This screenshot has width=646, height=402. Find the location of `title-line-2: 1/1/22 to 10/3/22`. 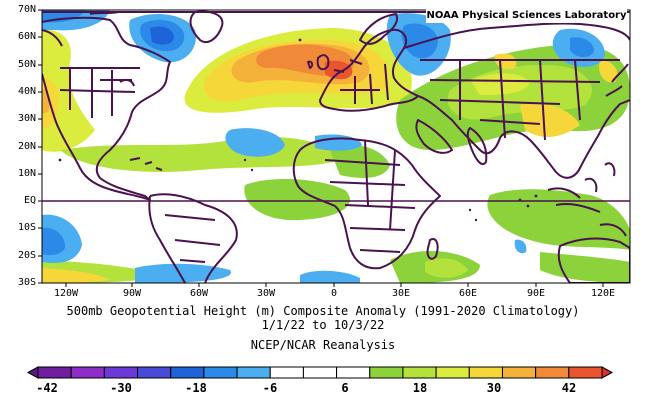

title-line-2: 1/1/22 to 10/3/22 is located at coordinates (323, 325).